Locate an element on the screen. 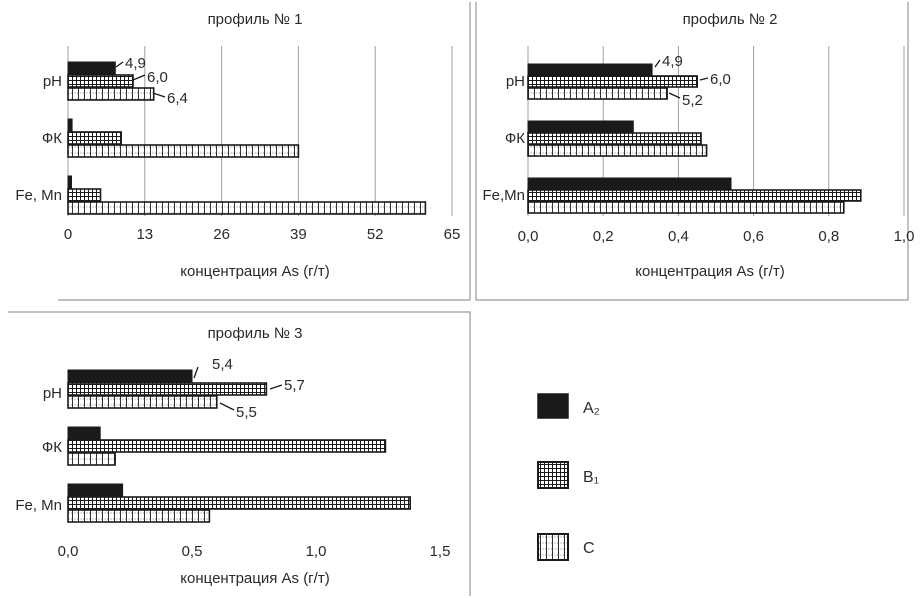 The width and height of the screenshot is (920, 598). legend-label: C is located at coordinates (589, 548).